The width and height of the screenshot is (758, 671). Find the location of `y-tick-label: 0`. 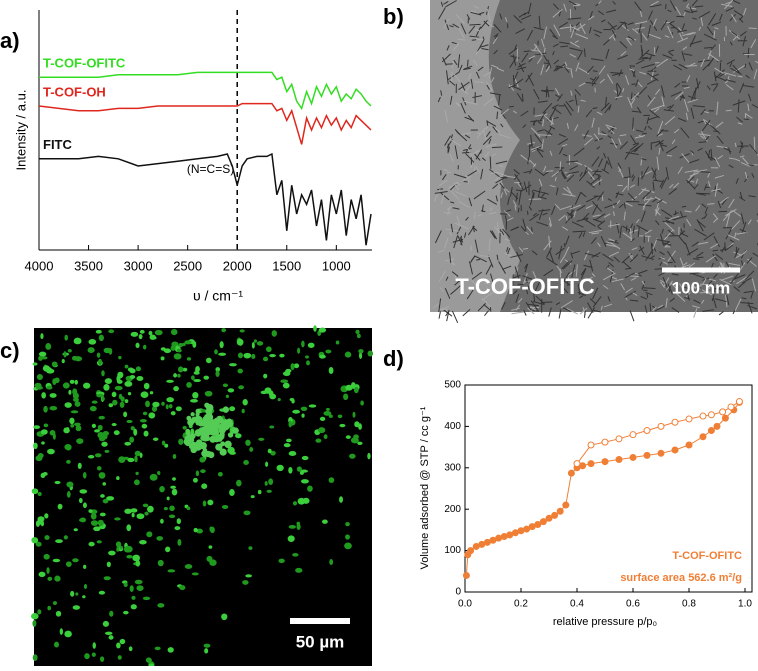

y-tick-label: 0 is located at coordinates (458, 592).